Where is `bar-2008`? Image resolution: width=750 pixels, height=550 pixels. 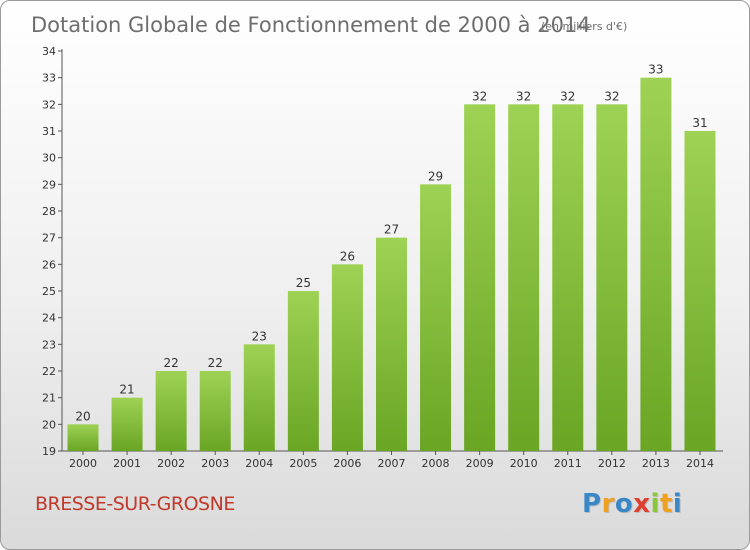
bar-2008 is located at coordinates (436, 318).